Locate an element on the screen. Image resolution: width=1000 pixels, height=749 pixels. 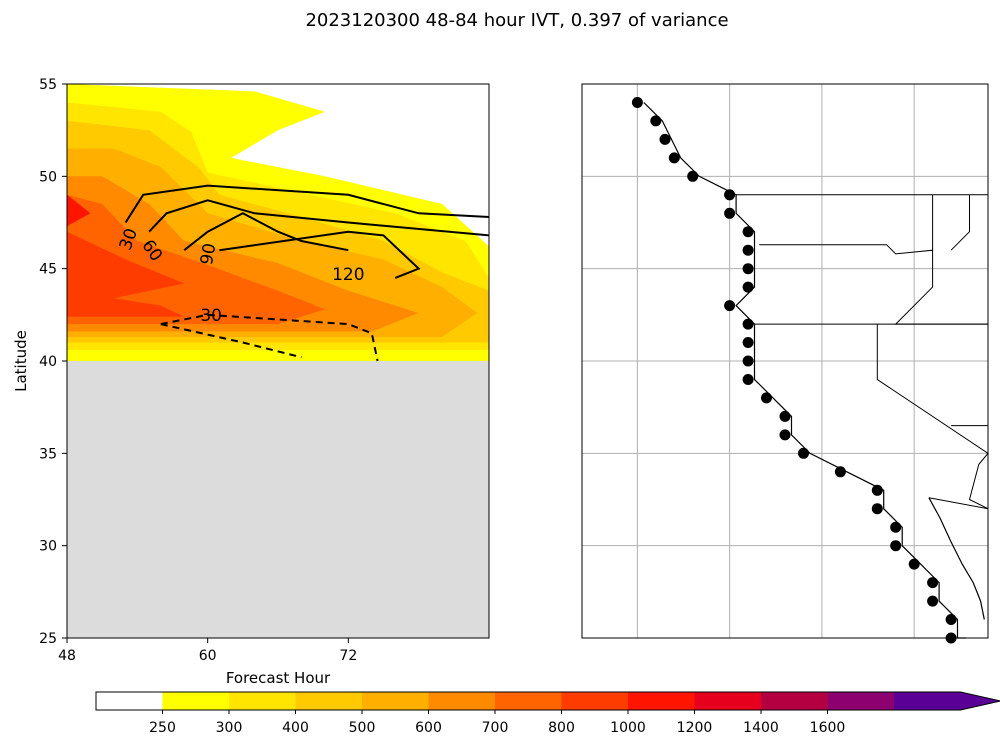
colorbar-tick-label: 300 is located at coordinates (229, 728).